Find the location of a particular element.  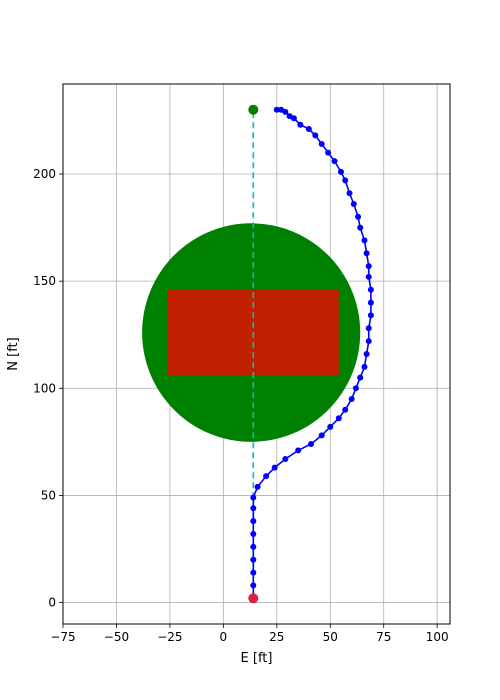

x-tick-label: 50 is located at coordinates (330, 637).